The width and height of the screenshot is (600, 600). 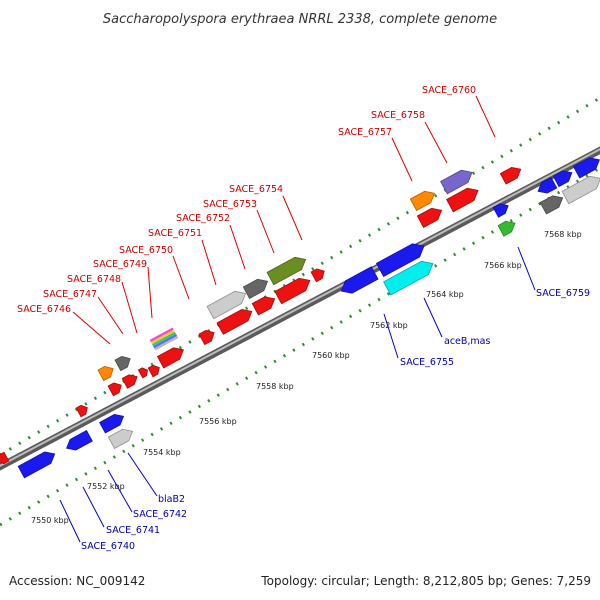 I want to click on gene-label-sace-6746: SACE_6746, so click(x=44, y=309).